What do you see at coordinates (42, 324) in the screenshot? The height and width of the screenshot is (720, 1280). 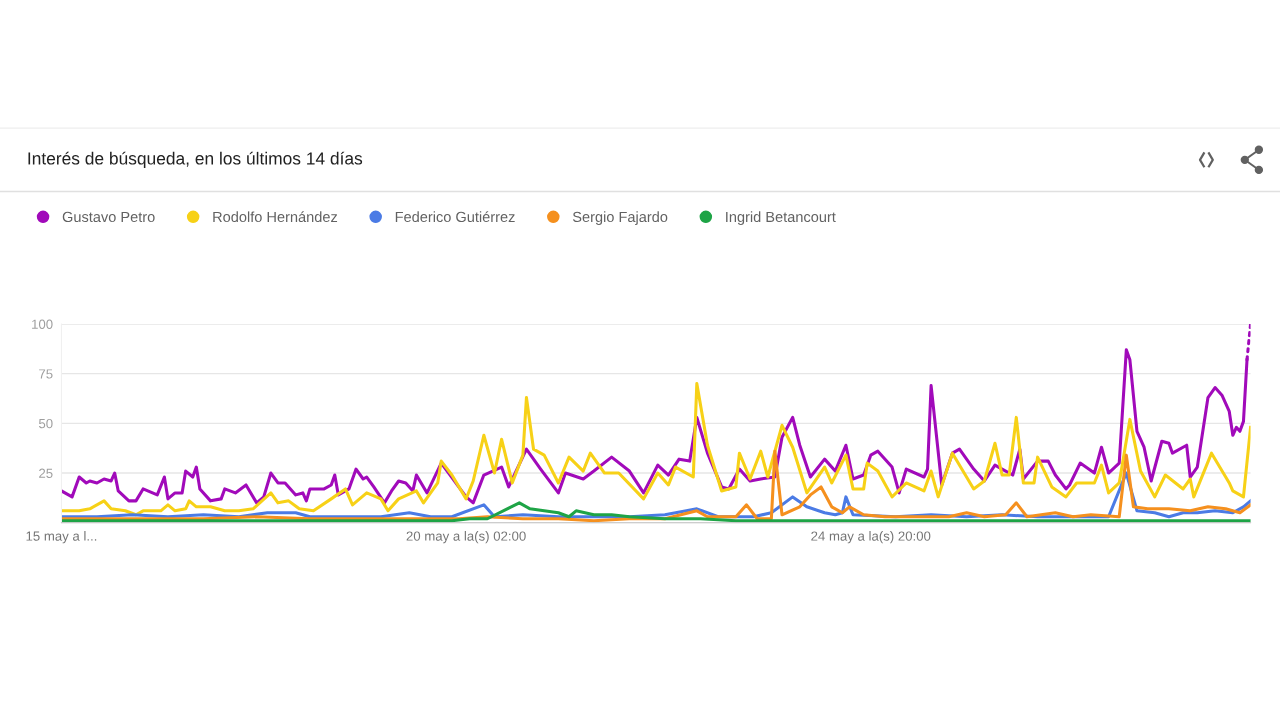 I see `y-tick-label: 100` at bounding box center [42, 324].